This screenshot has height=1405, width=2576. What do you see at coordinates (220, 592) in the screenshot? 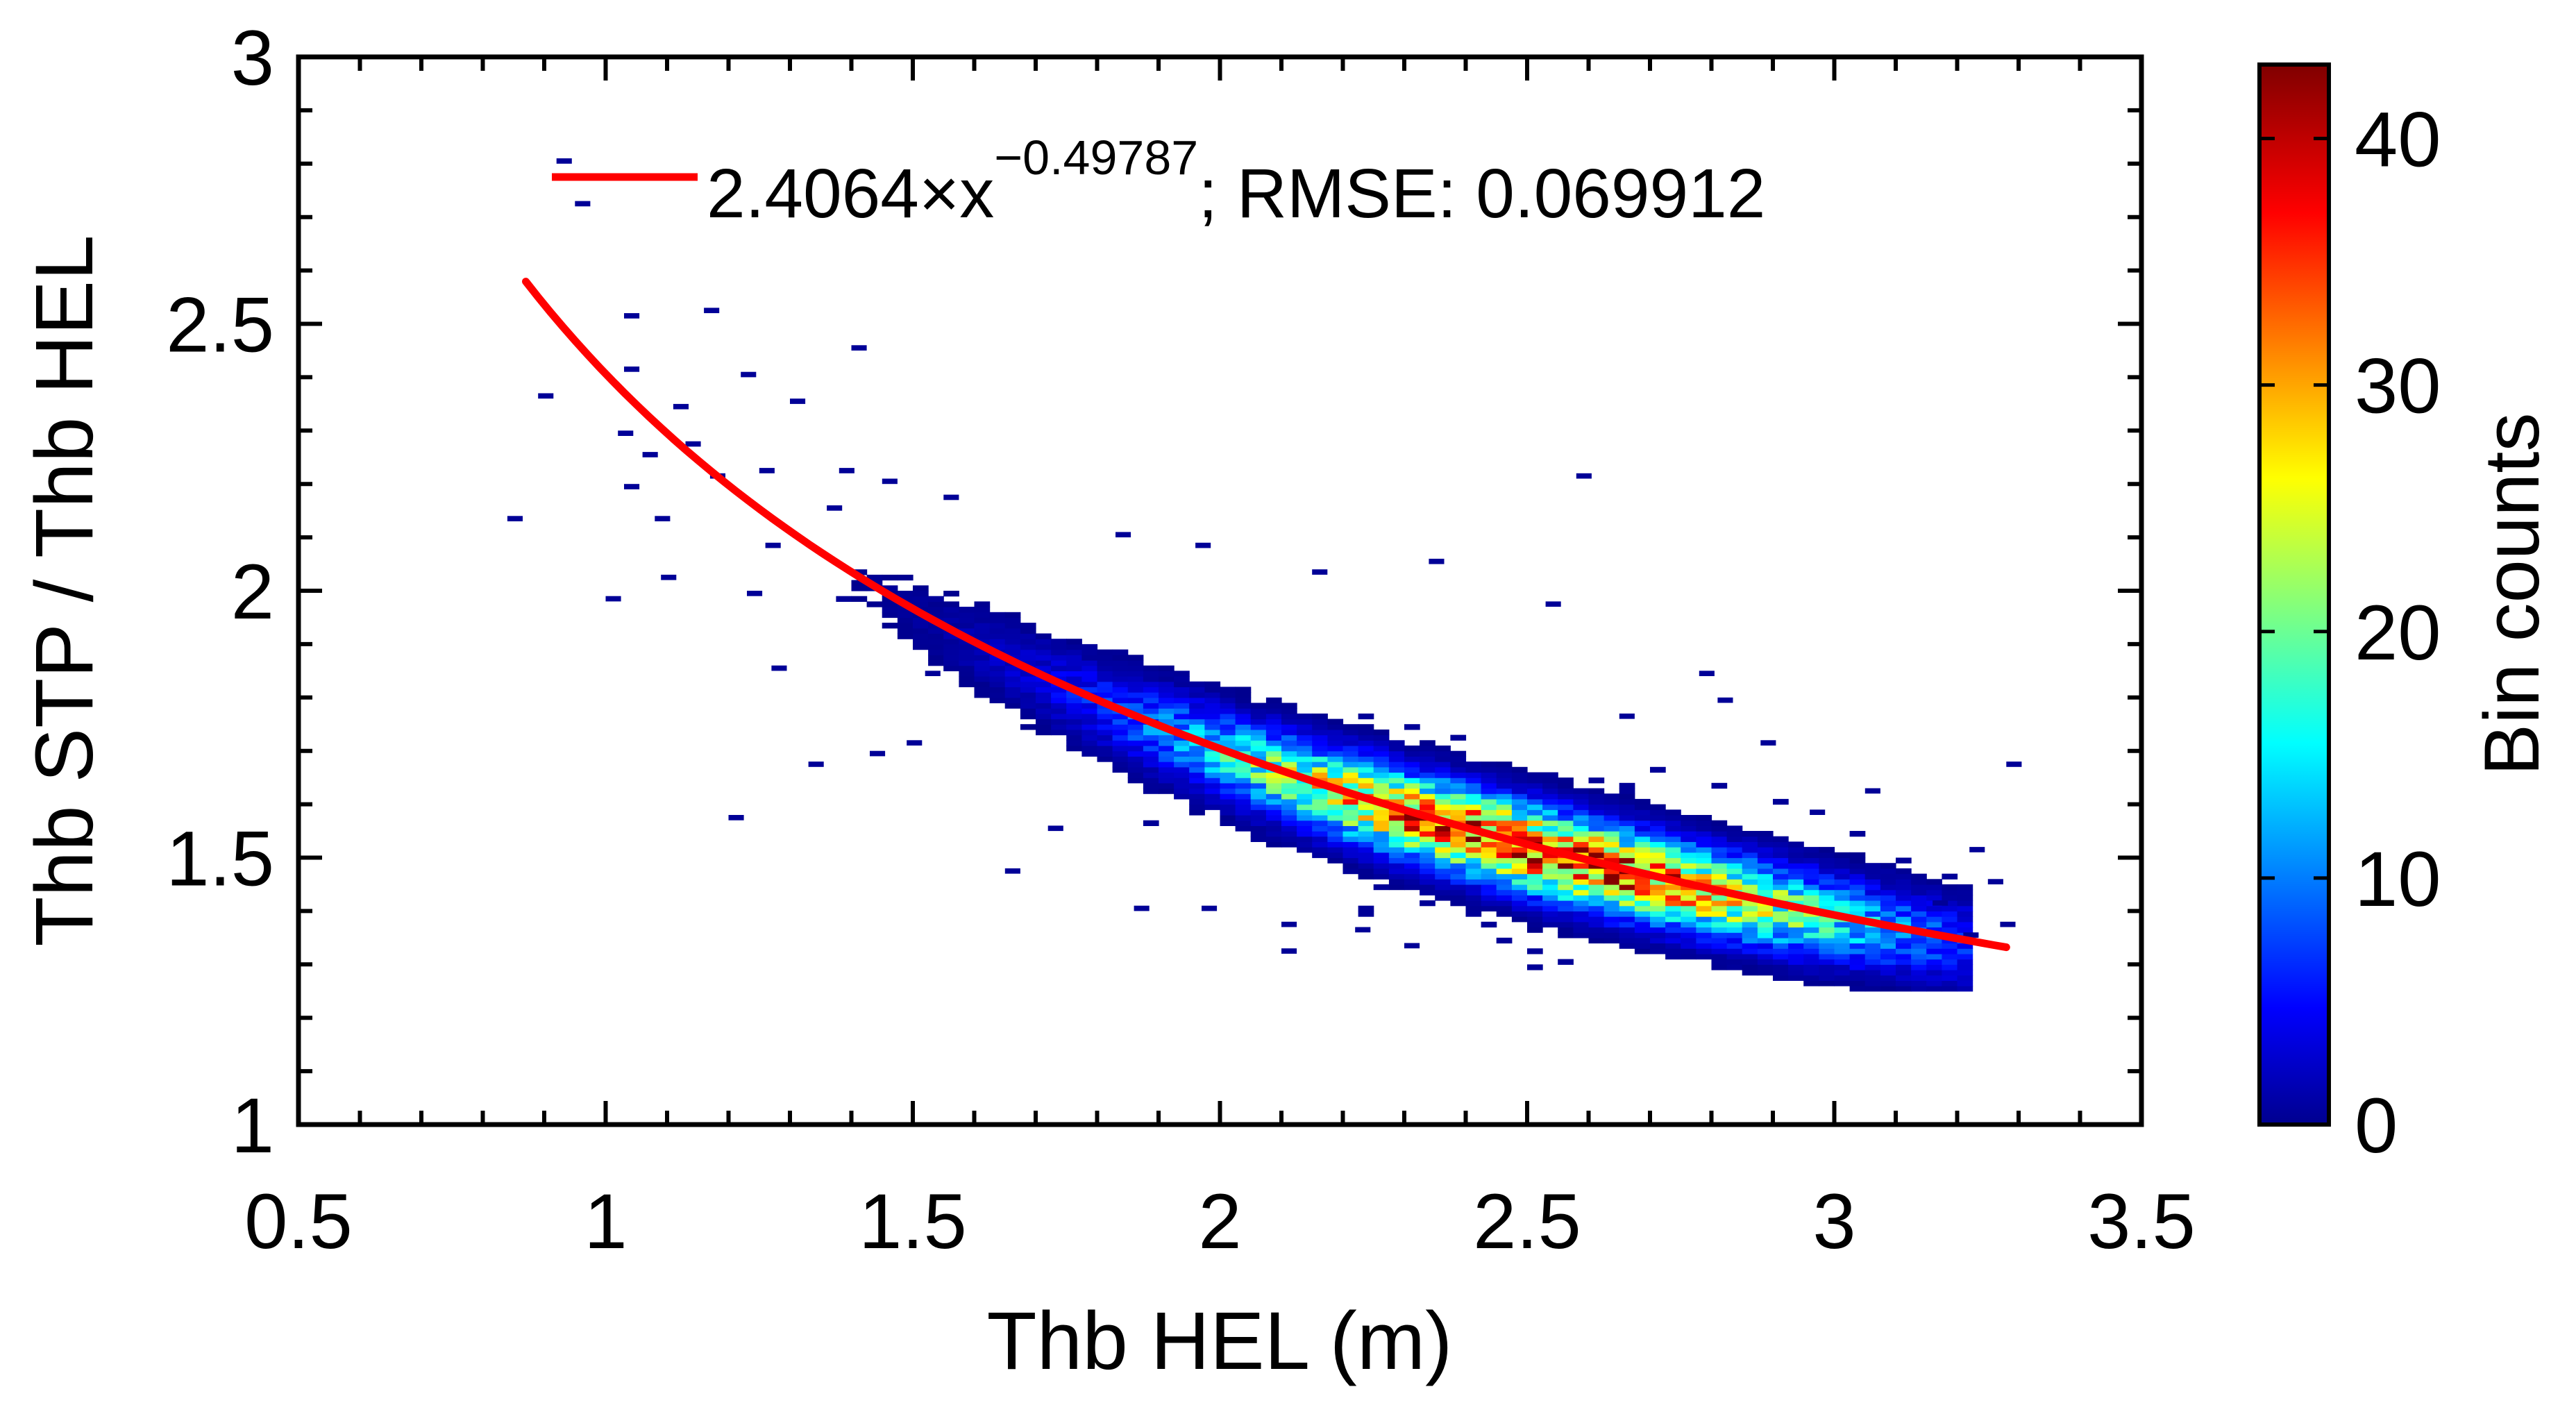
I see `y-tick-labels: 11.522.53` at bounding box center [220, 592].